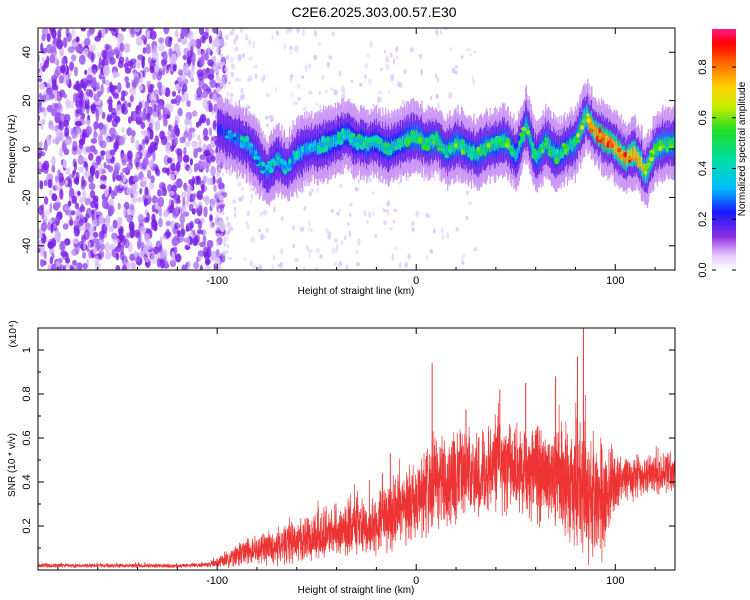 The height and width of the screenshot is (600, 750). What do you see at coordinates (133, 149) in the screenshot?
I see `spectrogram-noise` at bounding box center [133, 149].